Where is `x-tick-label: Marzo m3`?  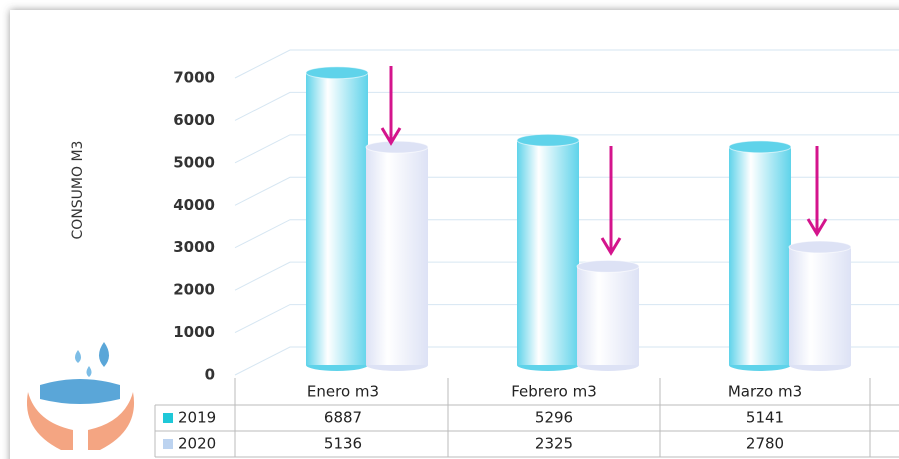
x-tick-label: Marzo m3 is located at coordinates (765, 392).